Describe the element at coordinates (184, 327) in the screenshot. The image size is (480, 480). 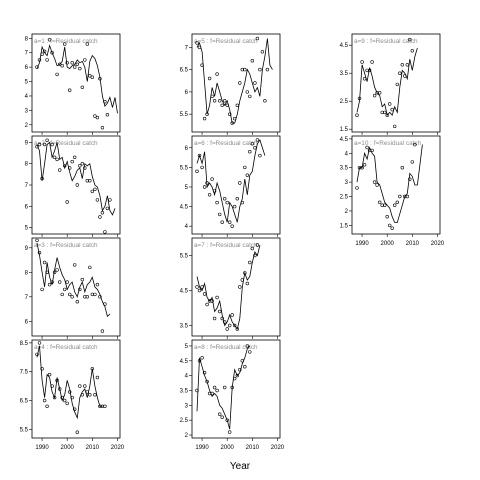
I see `y-tick-label: 3.5` at that location.